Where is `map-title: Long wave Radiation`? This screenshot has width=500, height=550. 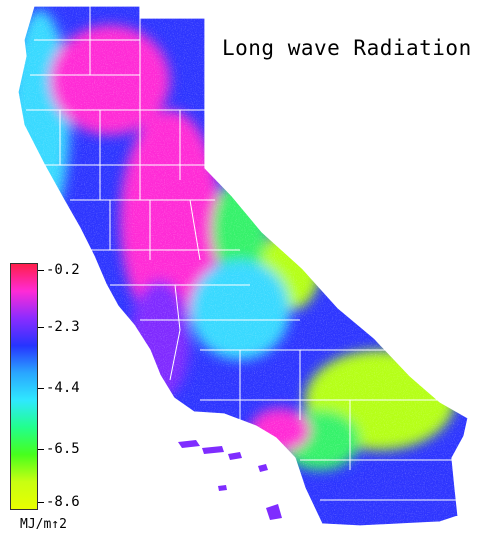 map-title: Long wave Radiation is located at coordinates (347, 48).